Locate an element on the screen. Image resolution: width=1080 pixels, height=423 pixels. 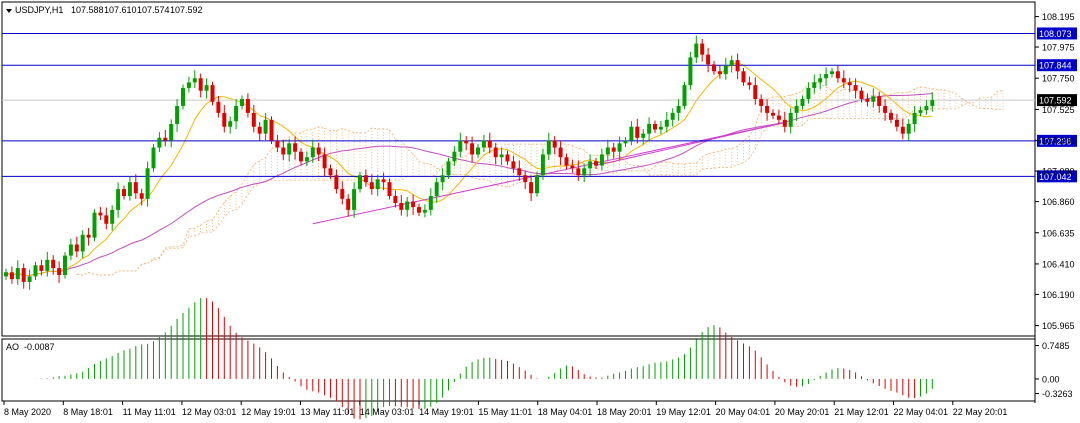
time-tick-label: 20 May 04:01 is located at coordinates (743, 412).